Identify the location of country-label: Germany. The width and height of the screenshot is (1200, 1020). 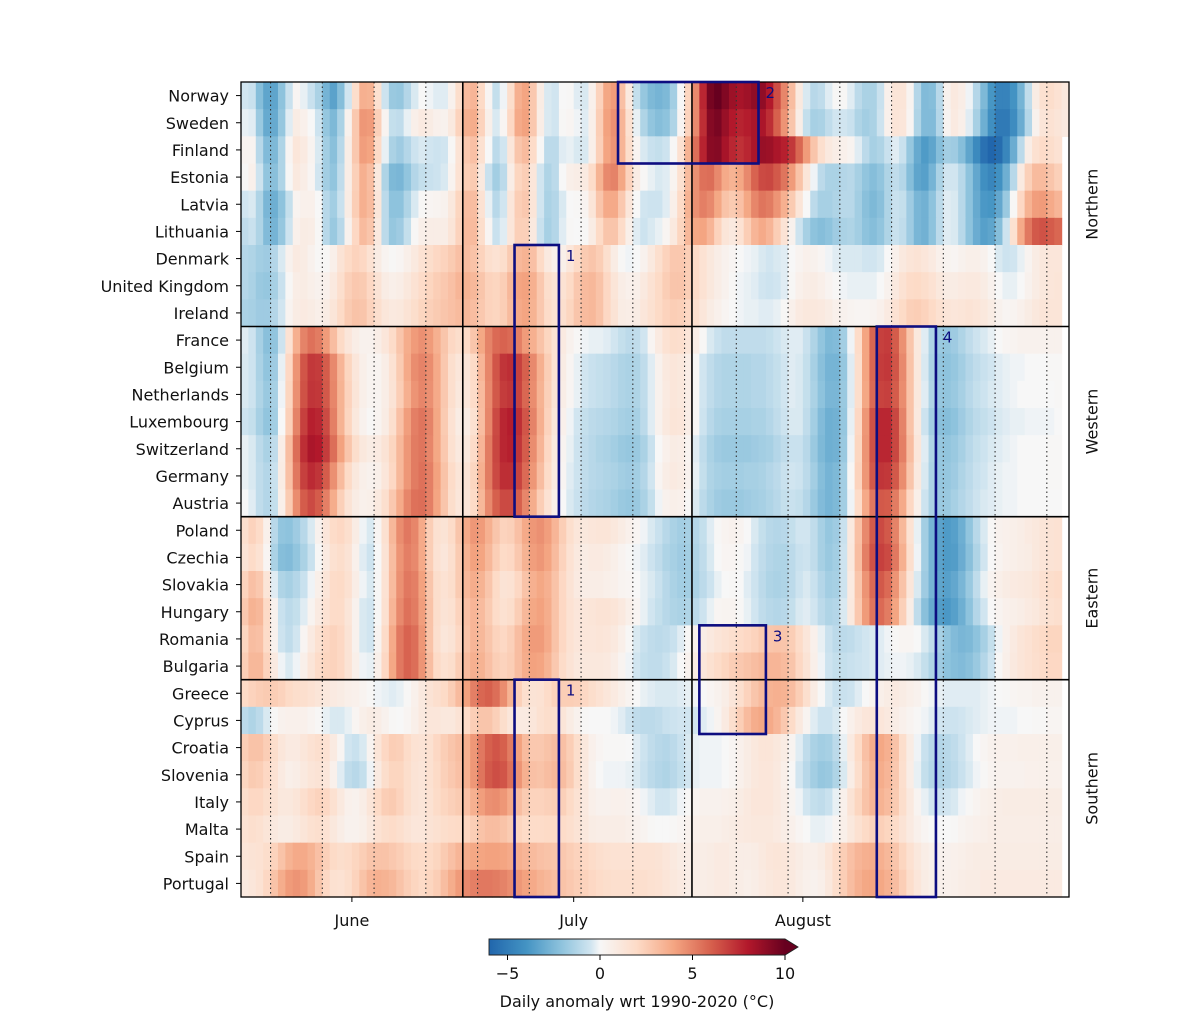
(192, 476).